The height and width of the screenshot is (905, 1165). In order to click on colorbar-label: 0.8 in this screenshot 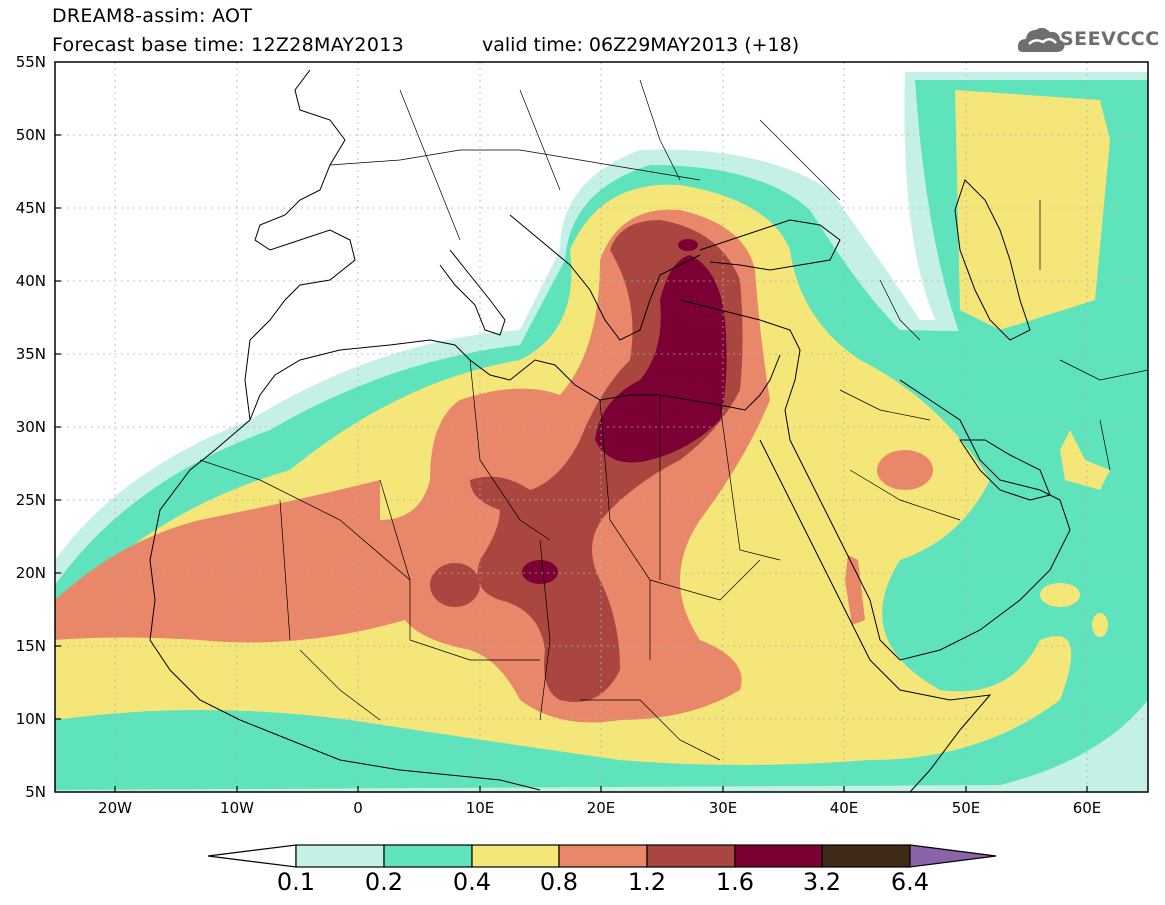, I will do `click(559, 882)`.